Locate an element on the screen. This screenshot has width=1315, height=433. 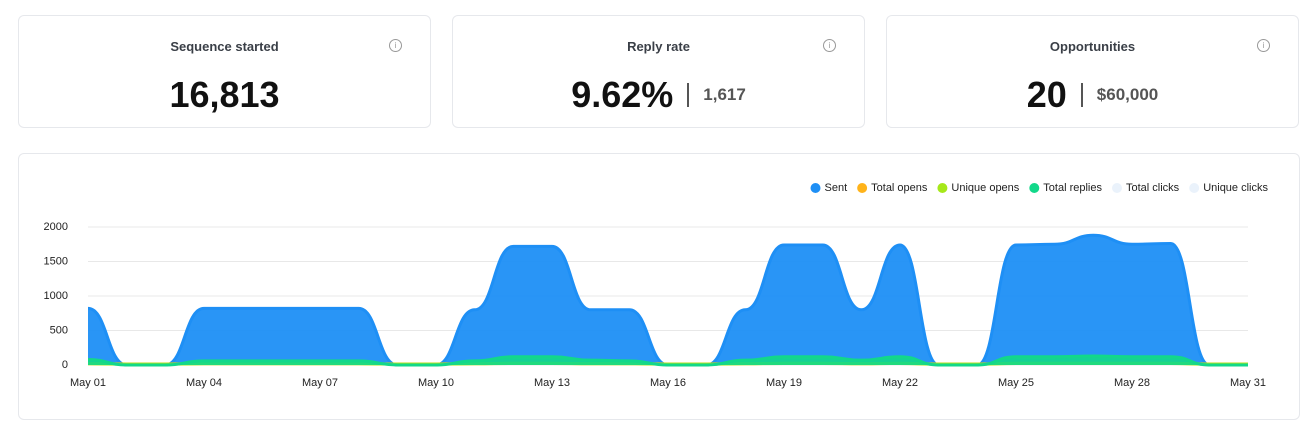
x-tick-label: May 16 is located at coordinates (668, 383).